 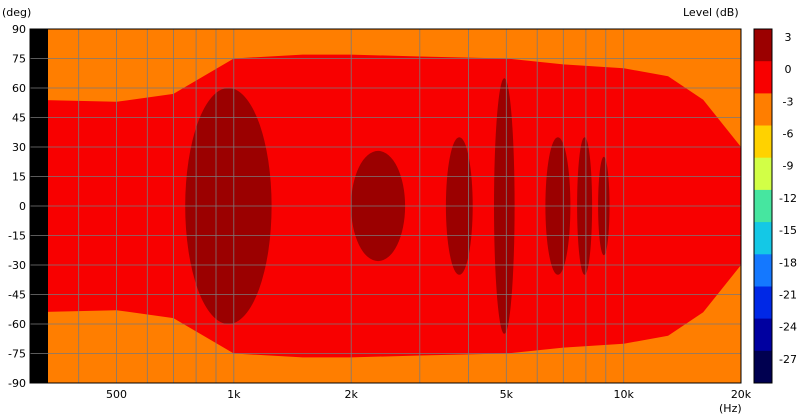 I want to click on colorbar-border, so click(x=763, y=206).